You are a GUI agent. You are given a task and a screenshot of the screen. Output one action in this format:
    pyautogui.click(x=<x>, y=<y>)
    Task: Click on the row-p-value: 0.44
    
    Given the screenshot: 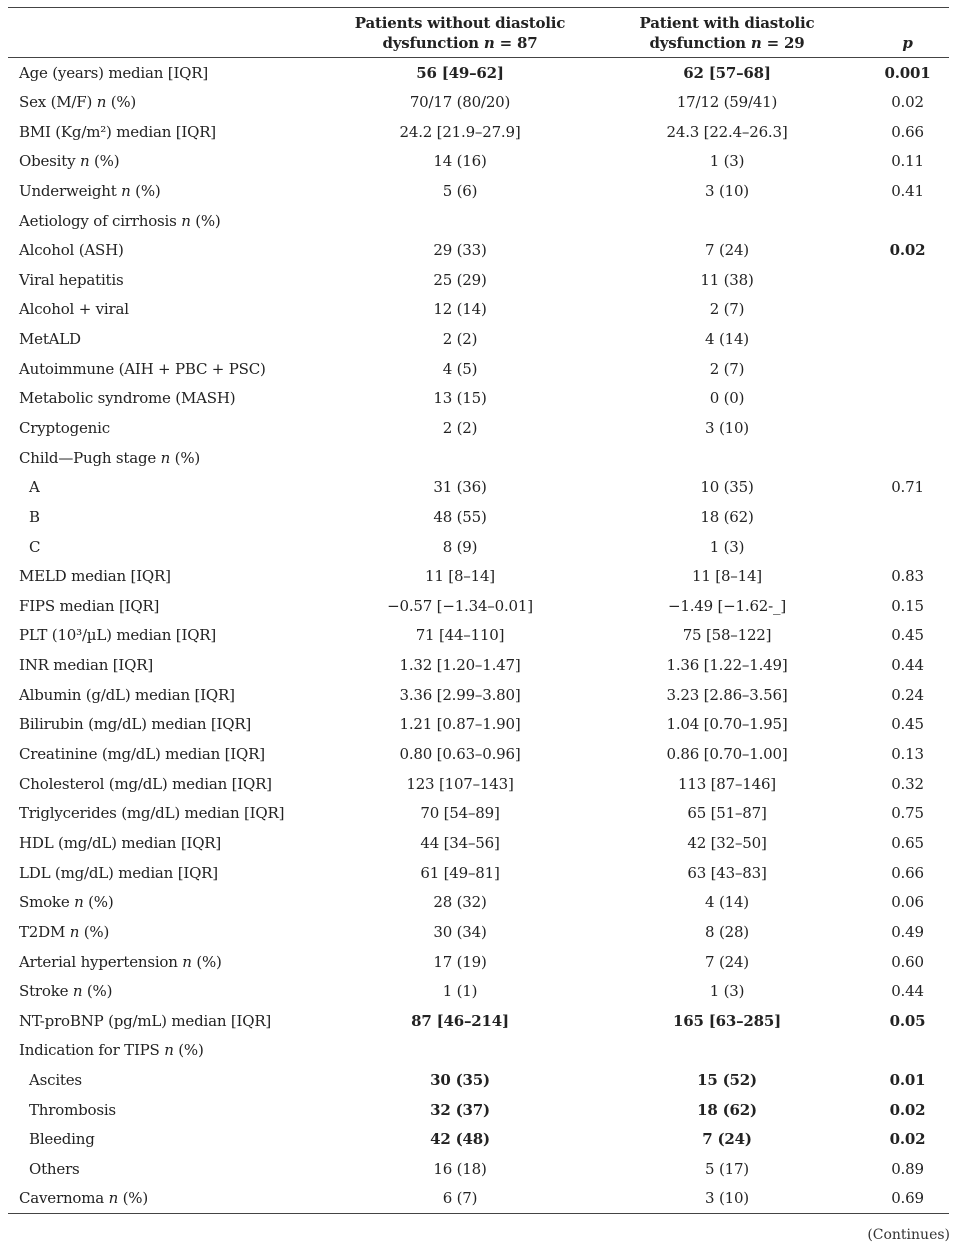 What is the action you would take?
    pyautogui.click(x=907, y=665)
    